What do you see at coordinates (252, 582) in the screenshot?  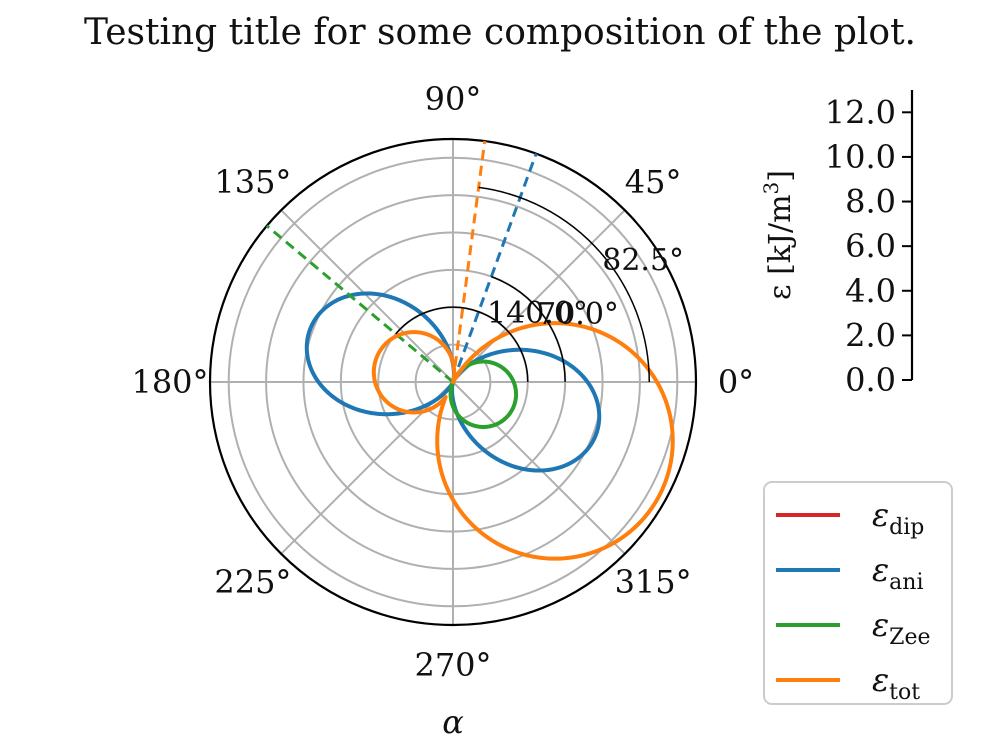 I see `angle-tick-label: 225°` at bounding box center [252, 582].